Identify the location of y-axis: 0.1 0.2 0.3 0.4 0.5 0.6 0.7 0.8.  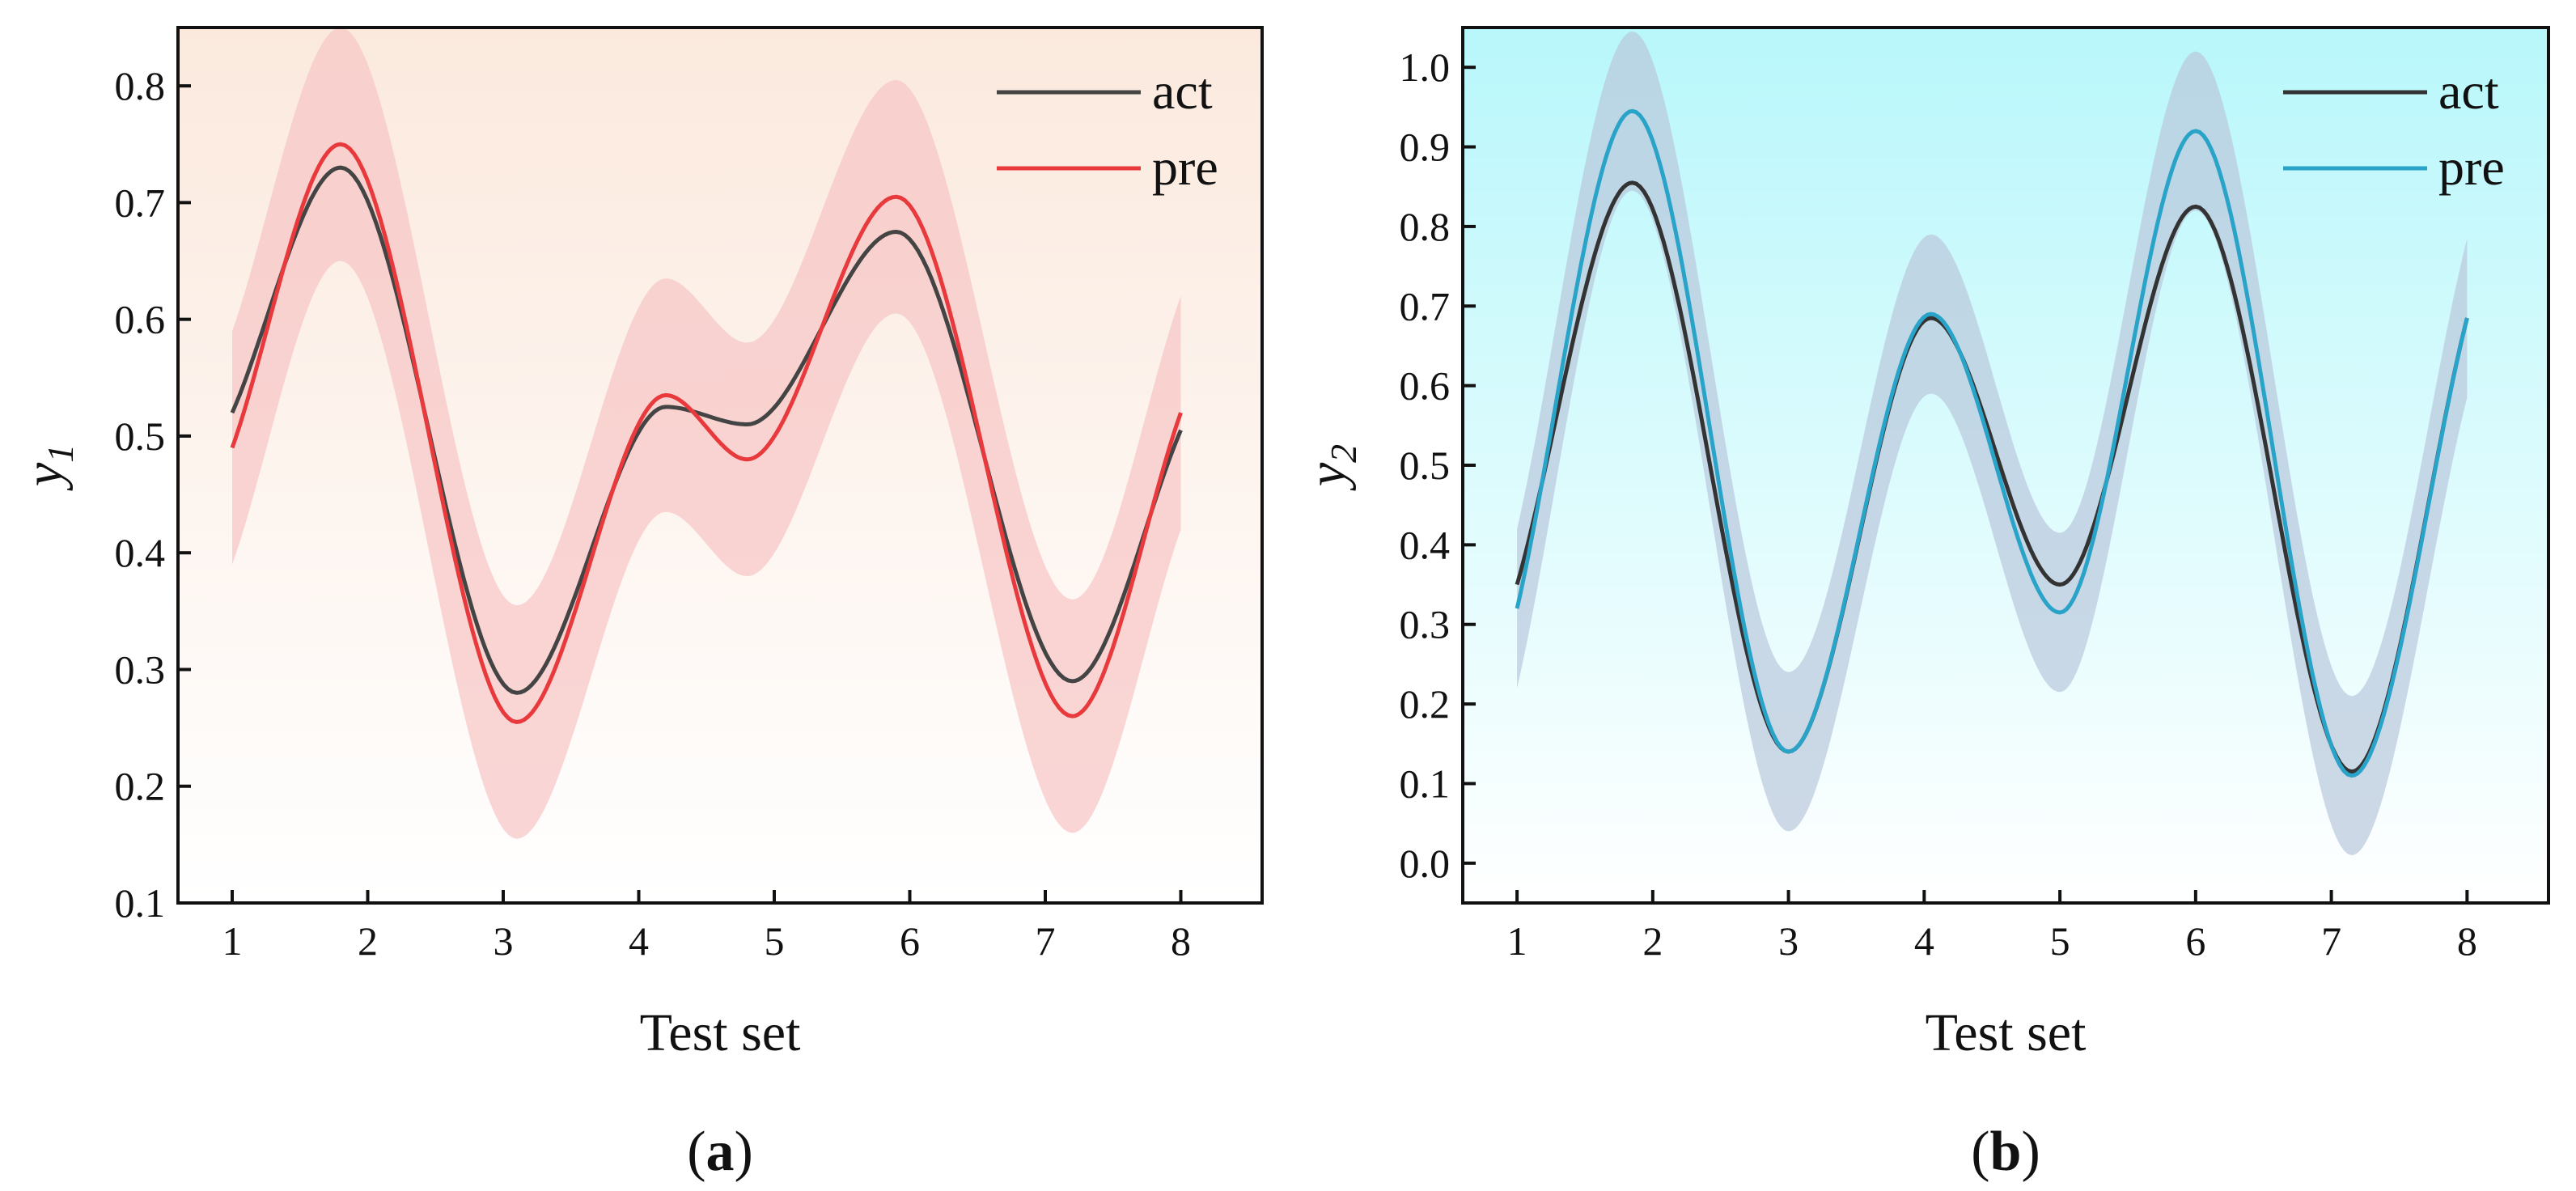
(153, 494).